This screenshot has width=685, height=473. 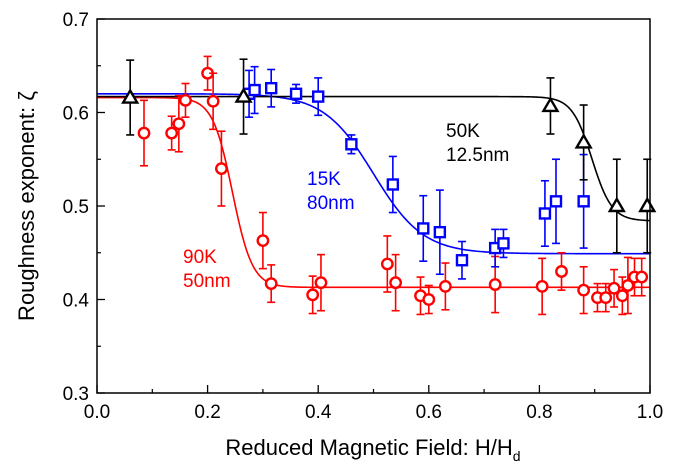 I want to click on x-axis-title: Reduced Magnetic Field: H/Hd, so click(x=372, y=449).